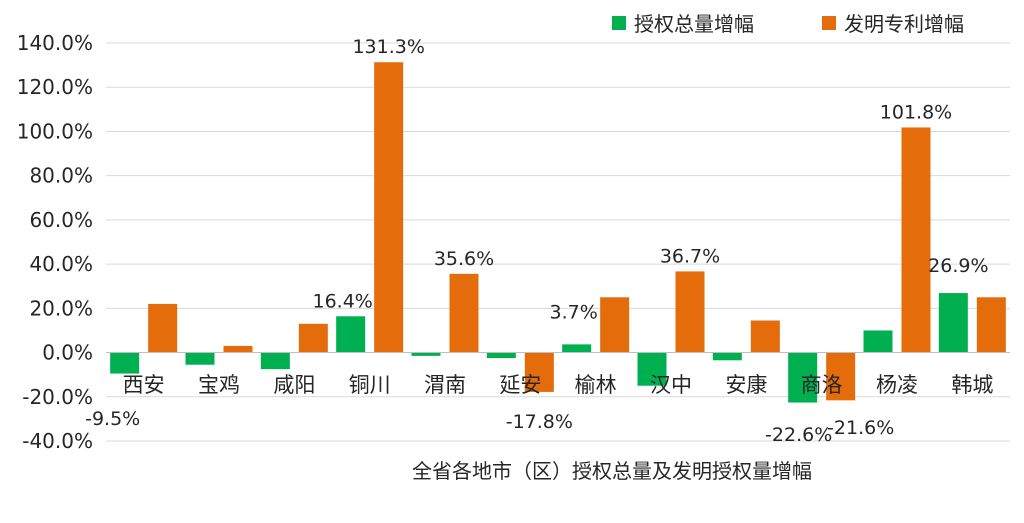  Describe the element at coordinates (972, 385) in the screenshot. I see `category-label: 韩城` at that location.